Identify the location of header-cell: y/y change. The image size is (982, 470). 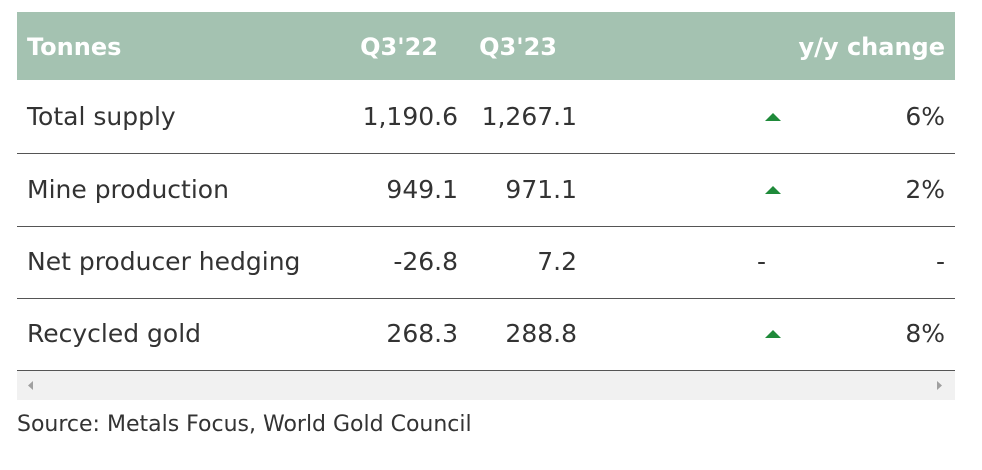
(871, 47).